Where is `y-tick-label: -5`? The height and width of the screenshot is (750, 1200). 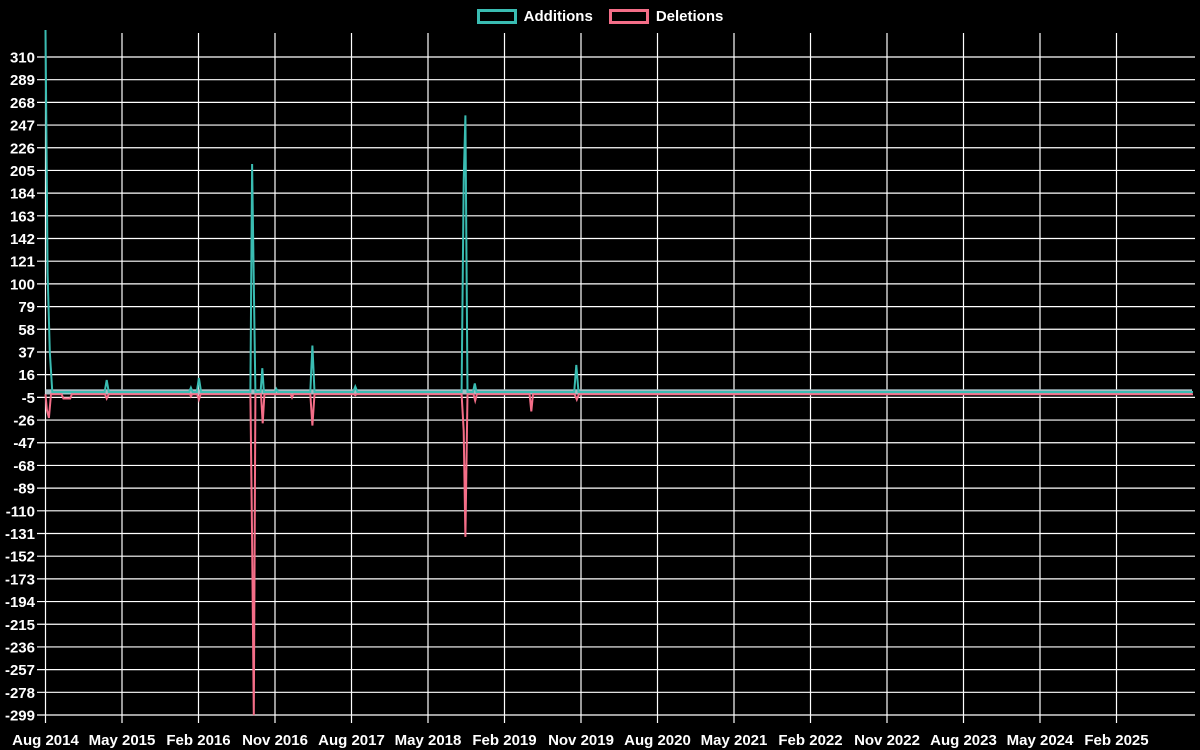 y-tick-label: -5 is located at coordinates (28, 398).